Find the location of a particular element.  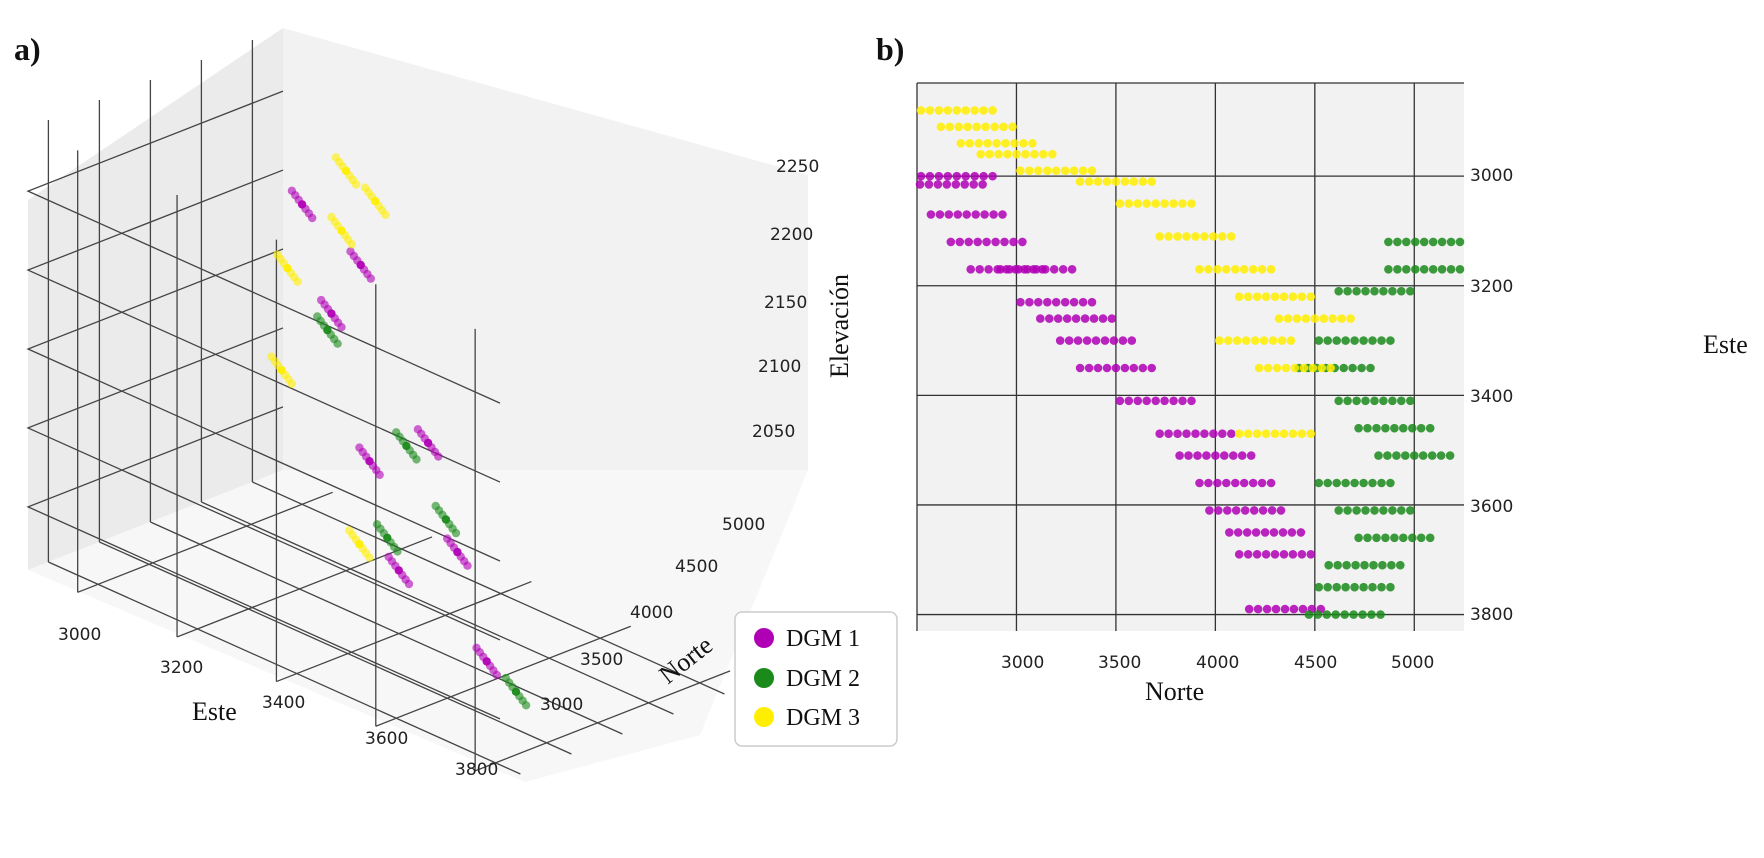

x-tick-3200: 3200 is located at coordinates (181, 668).